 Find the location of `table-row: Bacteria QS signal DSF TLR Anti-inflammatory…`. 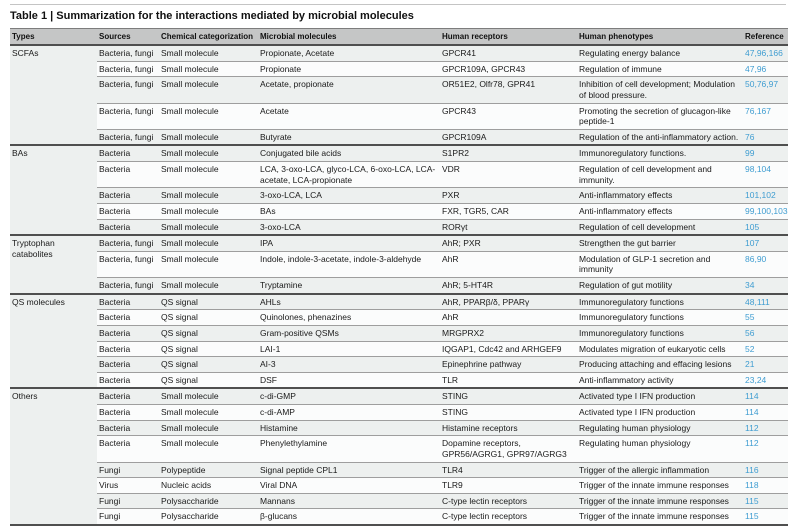

table-row: Bacteria QS signal DSF TLR Anti-inflammatory… is located at coordinates (399, 380).